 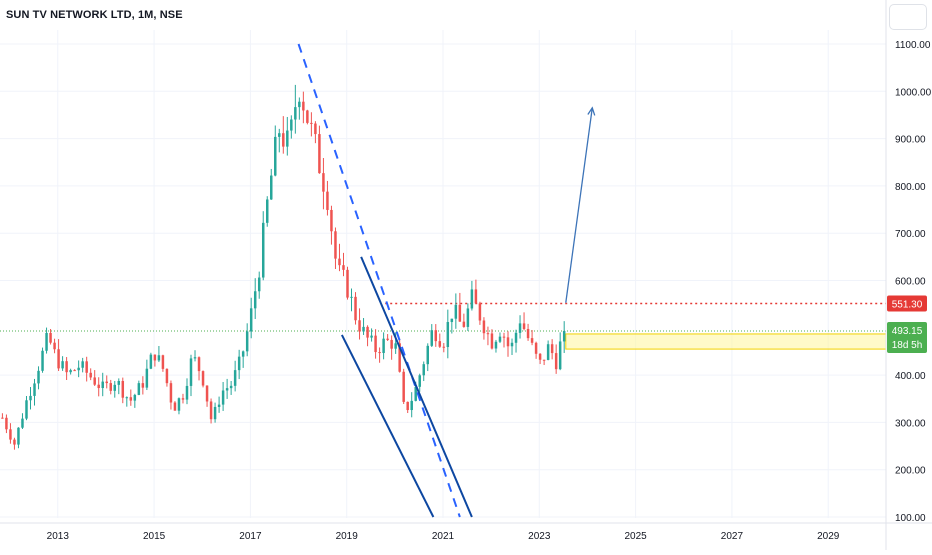 I want to click on y-tick-label: 600.00, so click(x=910, y=282).